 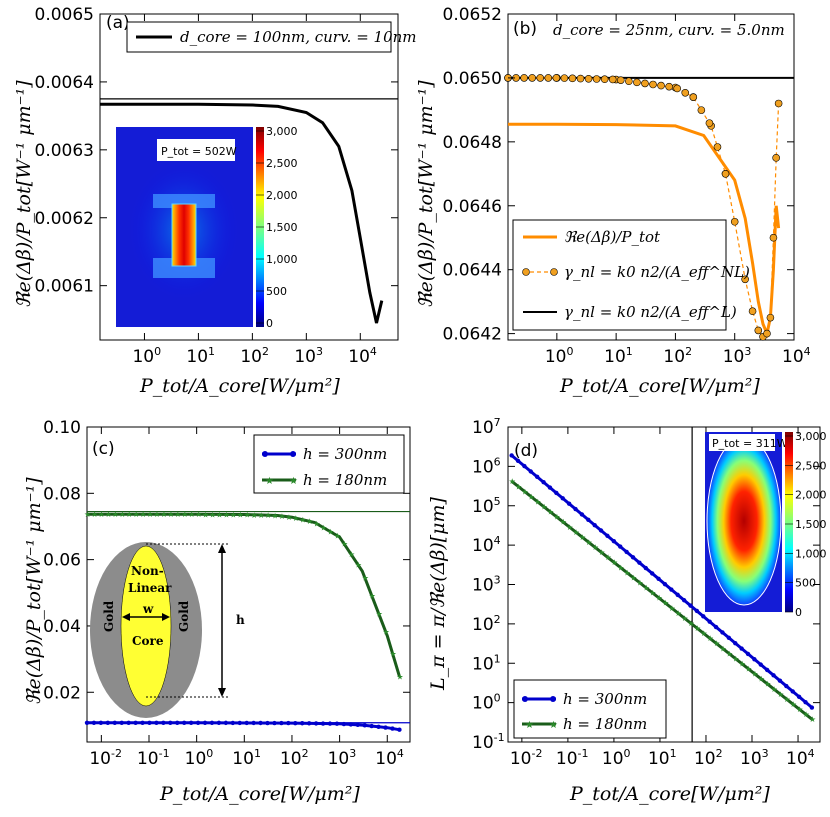 I want to click on panel-c-h180-marker-41: ★, so click(x=372, y=595).